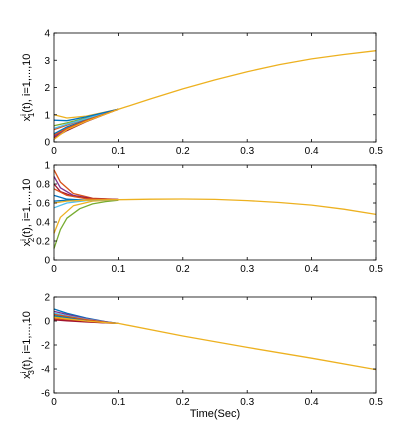 Image resolution: width=415 pixels, height=441 pixels. Describe the element at coordinates (47, 61) in the screenshot. I see `y-tick-label: 3` at that location.